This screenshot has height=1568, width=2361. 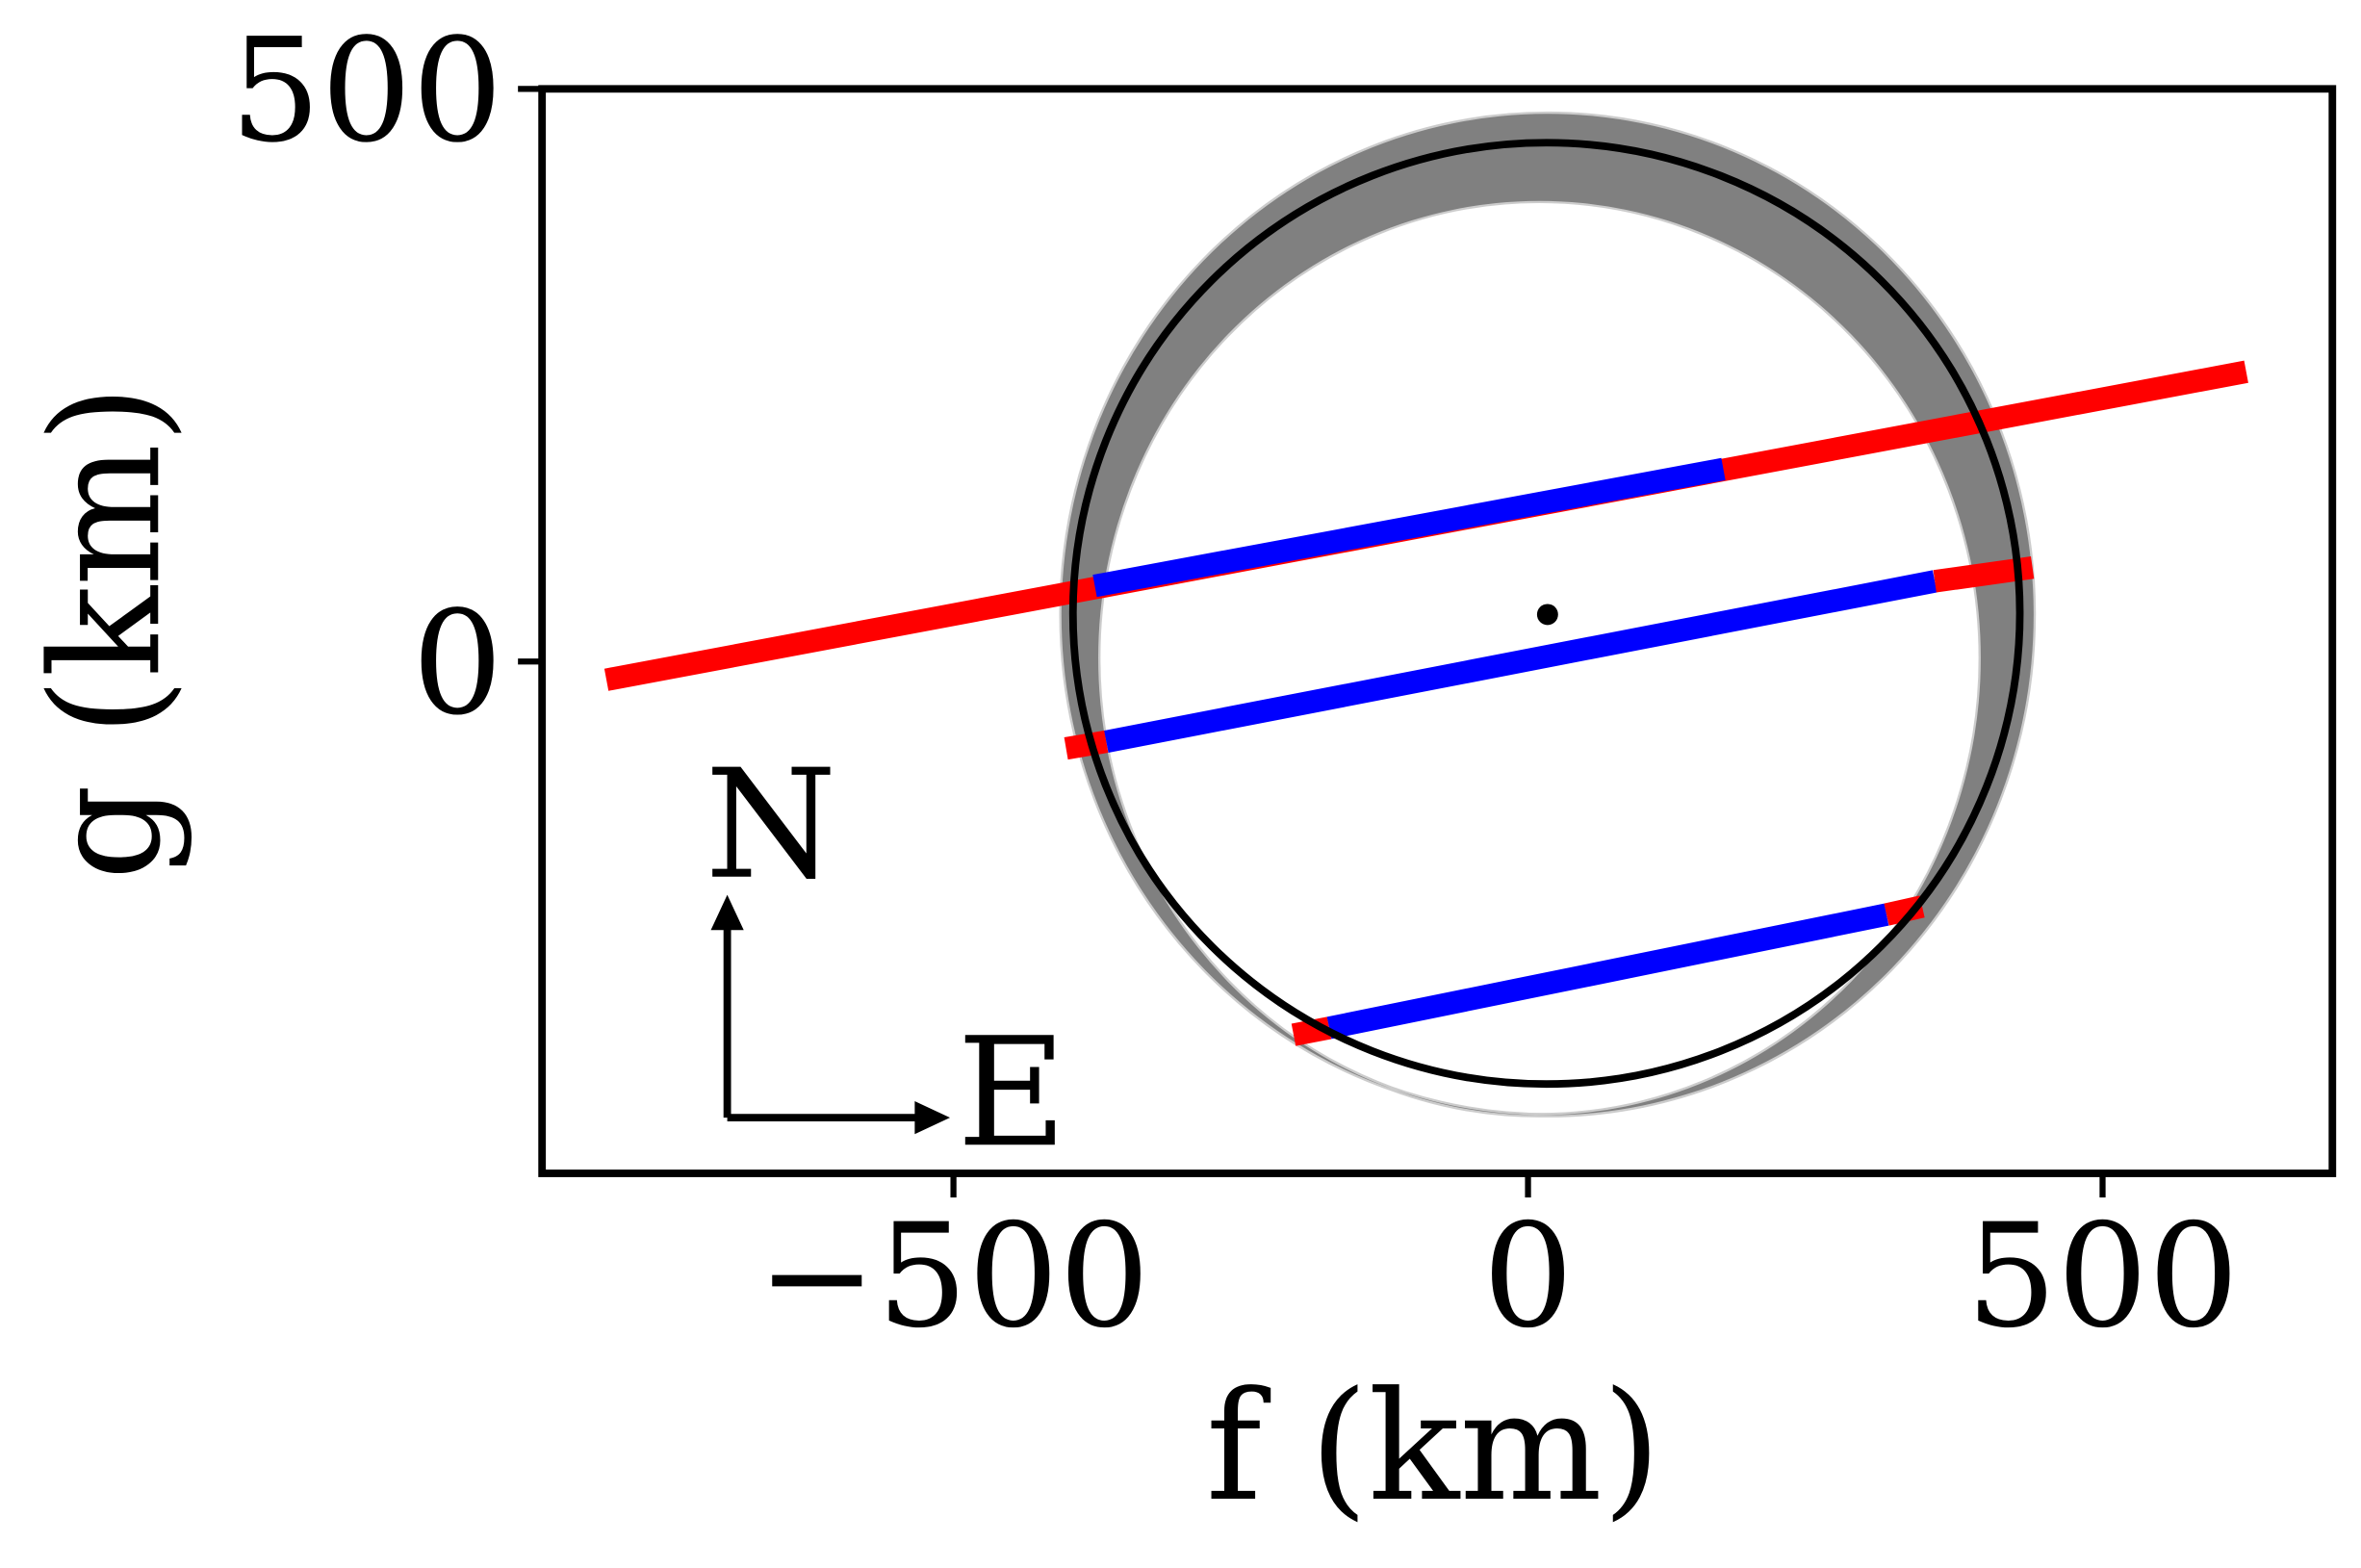 What do you see at coordinates (954, 1277) in the screenshot?
I see `x-tick-label: −500` at bounding box center [954, 1277].